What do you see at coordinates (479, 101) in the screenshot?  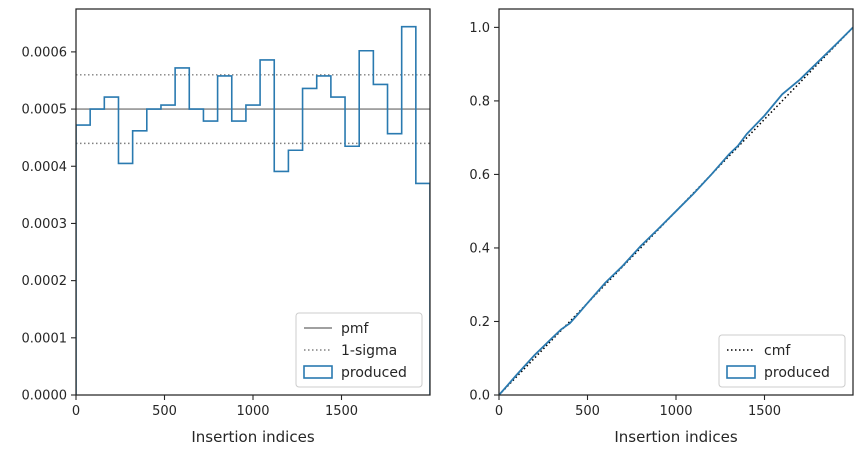 I see `y-tick-label: 0.8` at bounding box center [479, 101].